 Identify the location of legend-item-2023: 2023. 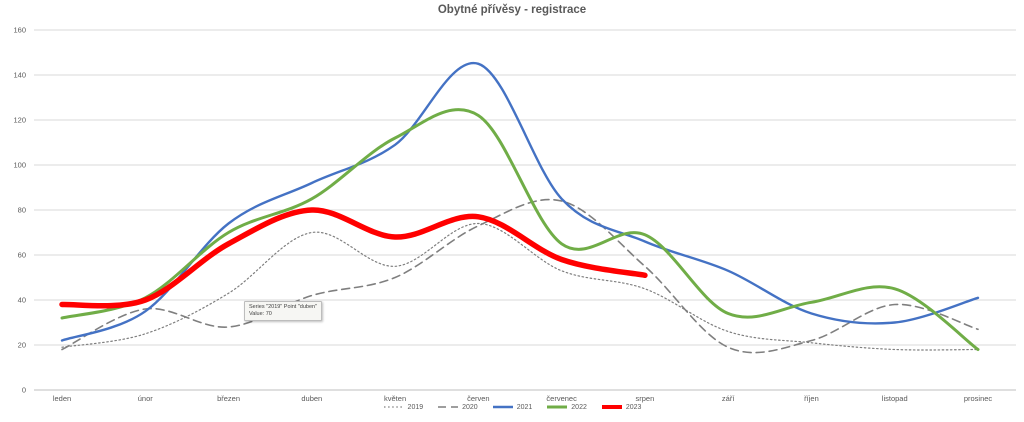
(621, 407).